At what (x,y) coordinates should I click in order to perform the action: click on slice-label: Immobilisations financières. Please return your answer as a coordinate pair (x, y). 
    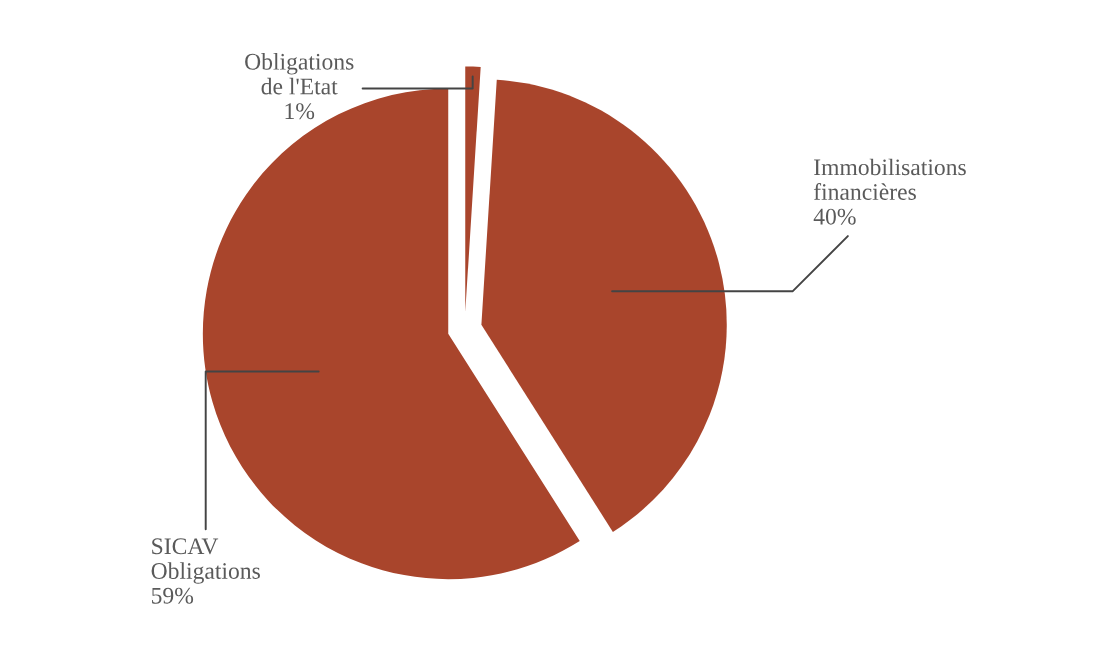
    Looking at the image, I should click on (889, 179).